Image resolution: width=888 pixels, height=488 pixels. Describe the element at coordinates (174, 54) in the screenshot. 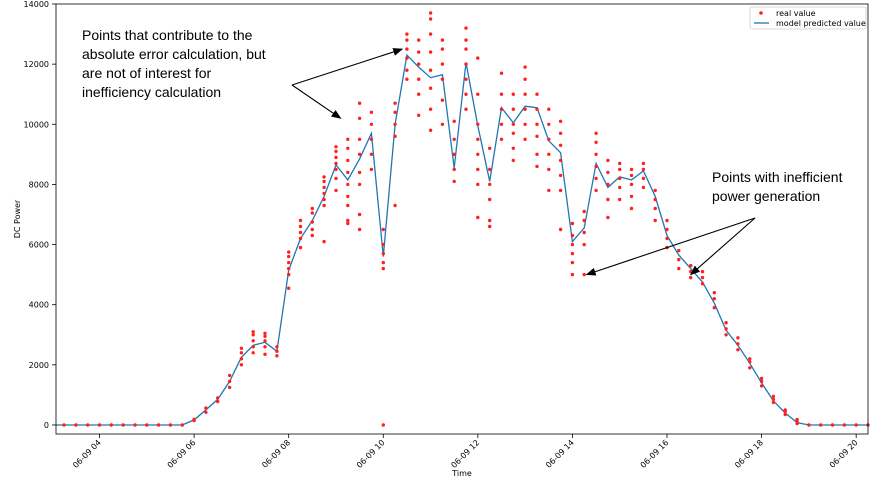

I see `annotation-text-line: absolute error calculation, but` at that location.